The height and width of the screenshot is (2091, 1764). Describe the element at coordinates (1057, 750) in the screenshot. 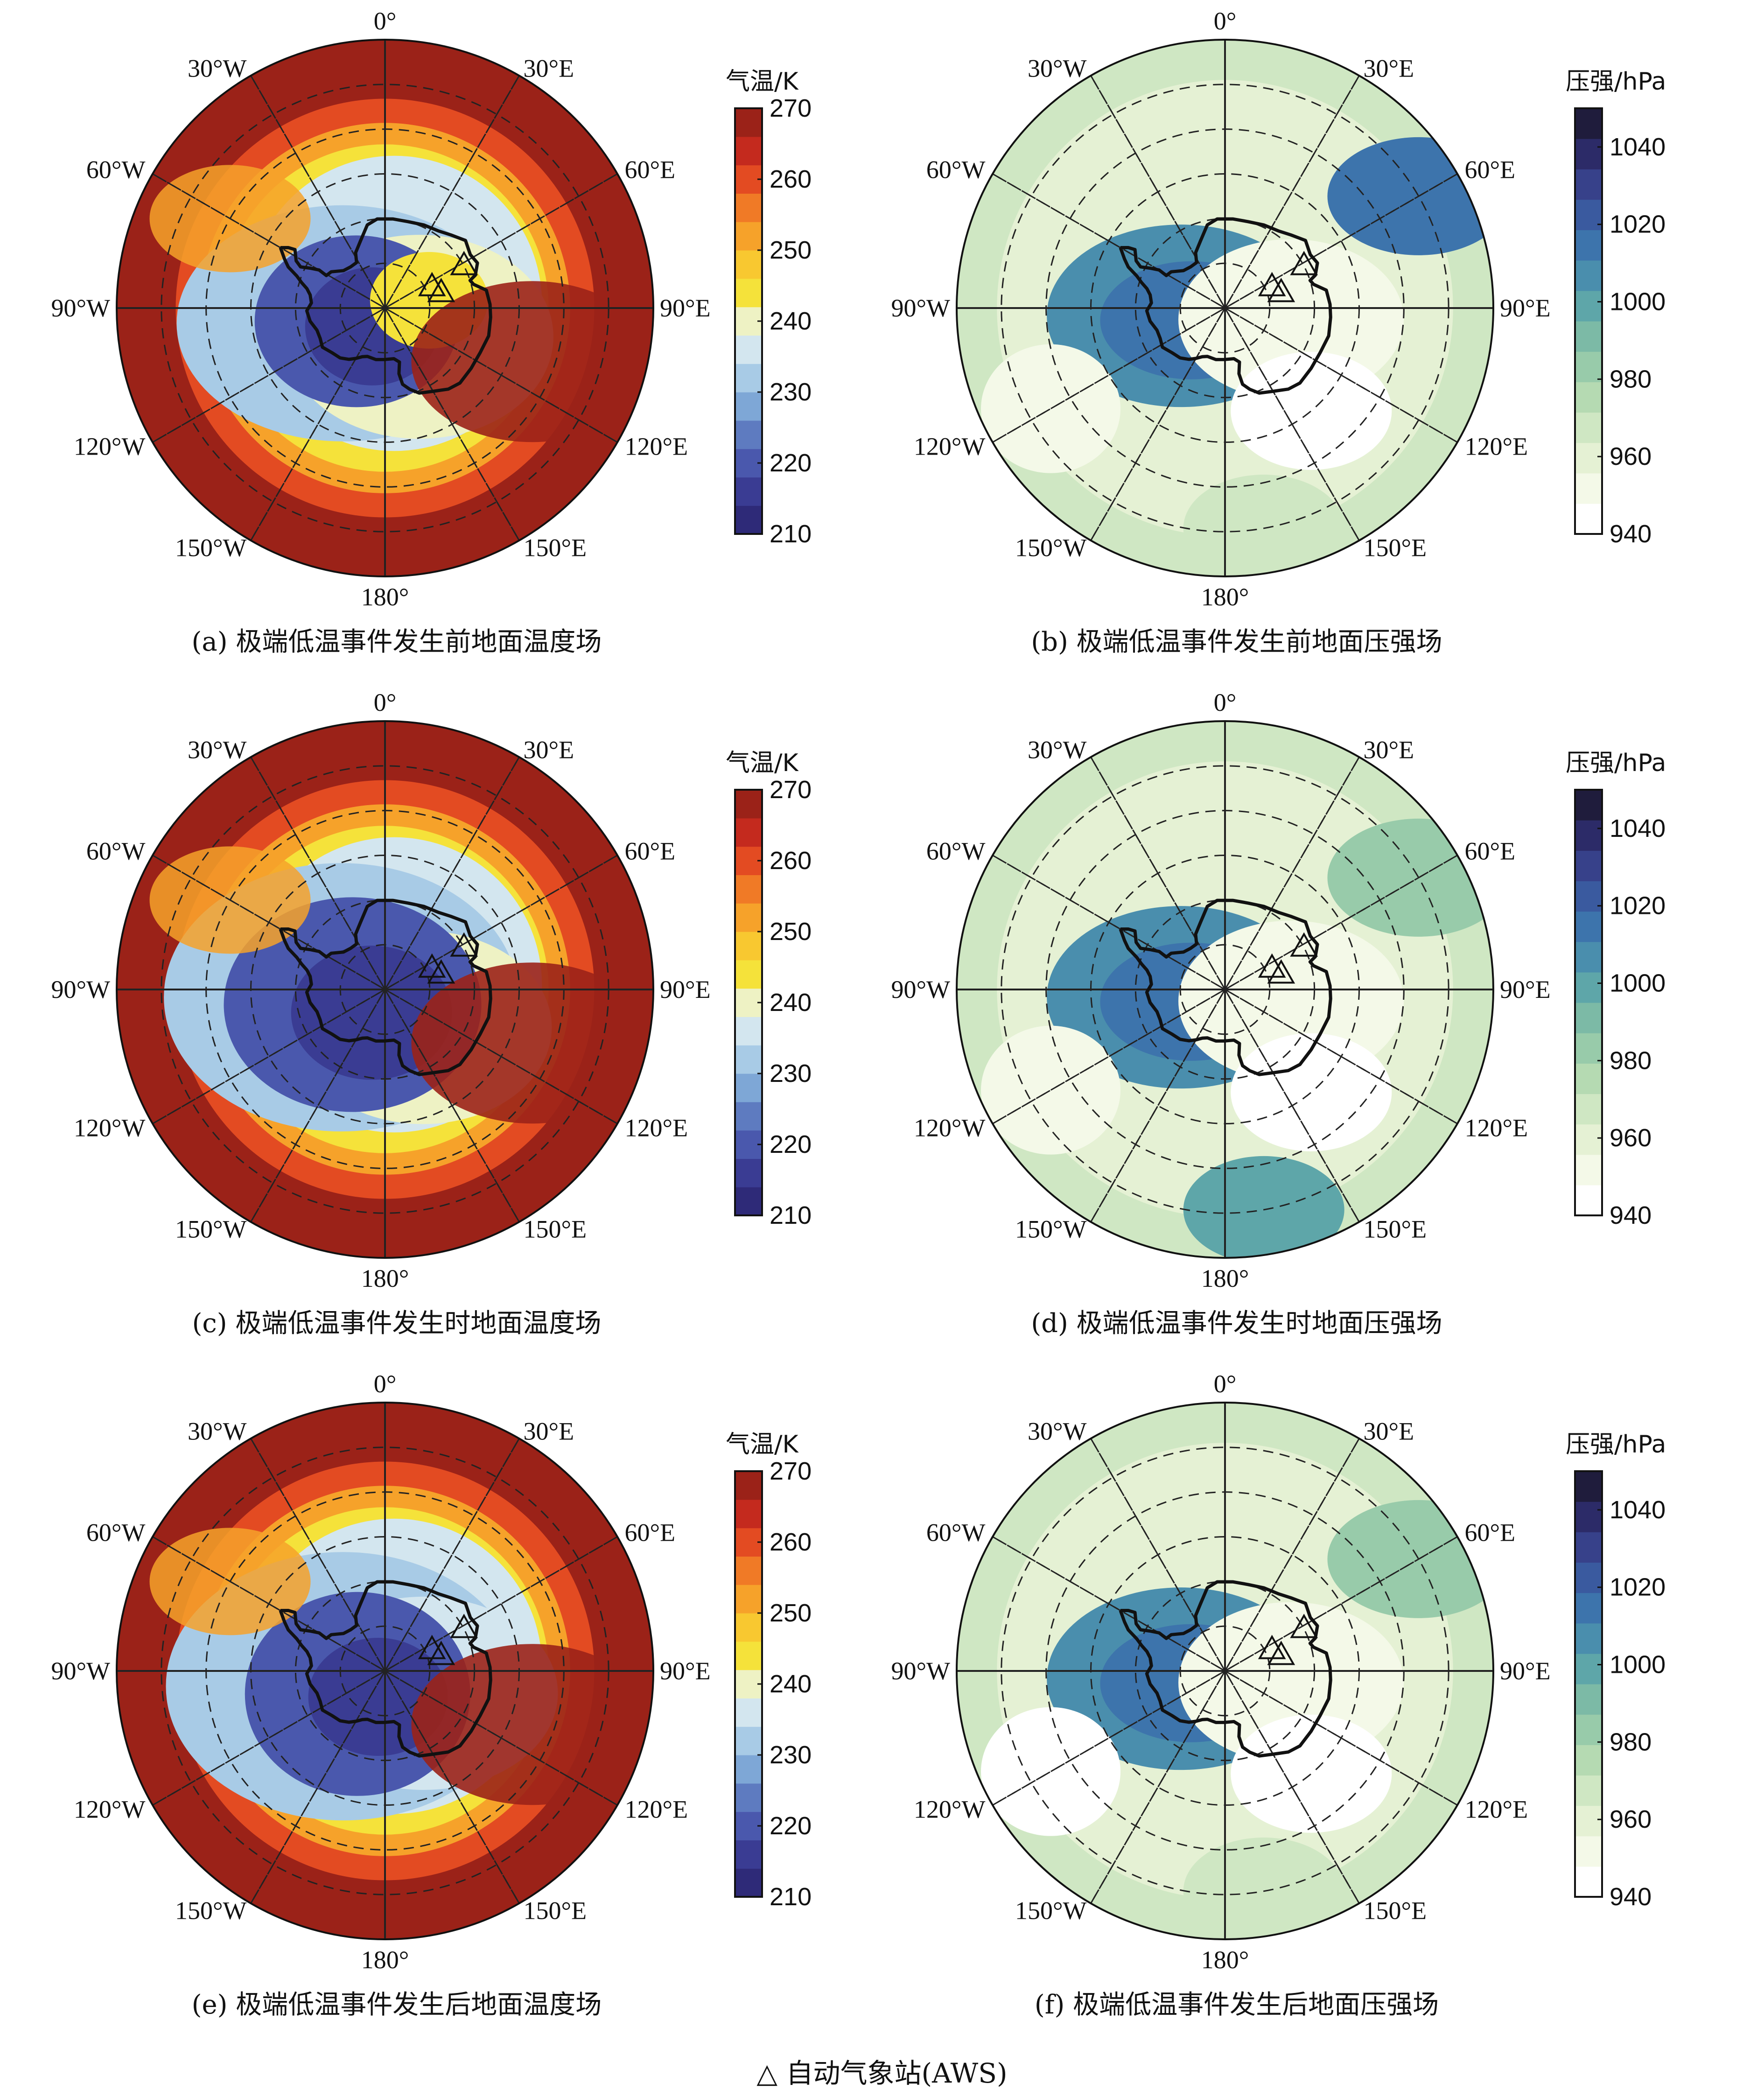

I see `longitude-label: 30°W` at that location.